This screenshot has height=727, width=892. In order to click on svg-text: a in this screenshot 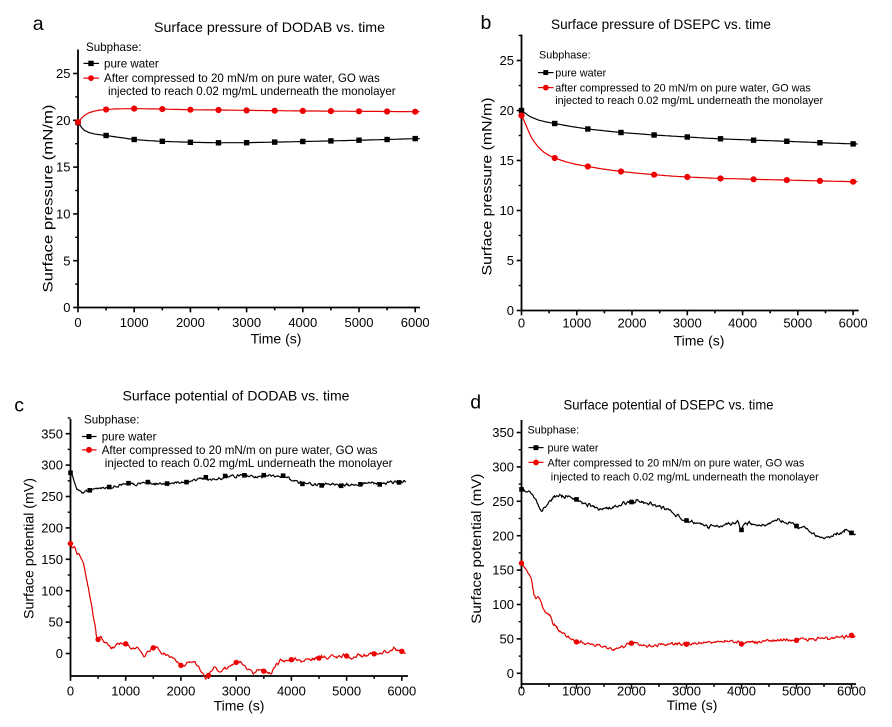, I will do `click(38, 24)`.